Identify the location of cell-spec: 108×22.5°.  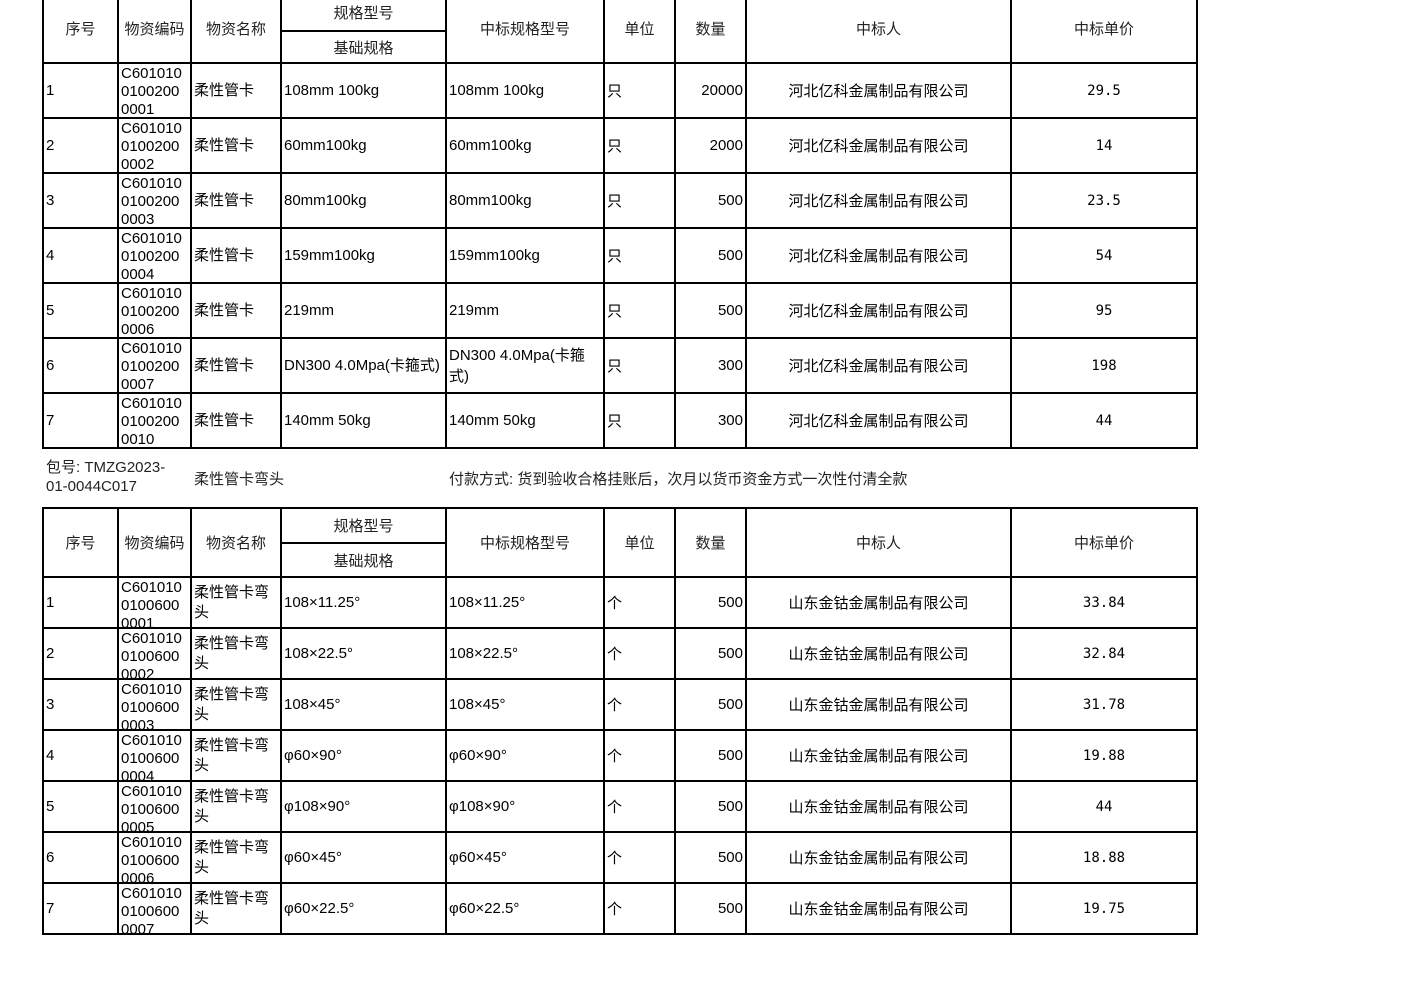
(363, 653).